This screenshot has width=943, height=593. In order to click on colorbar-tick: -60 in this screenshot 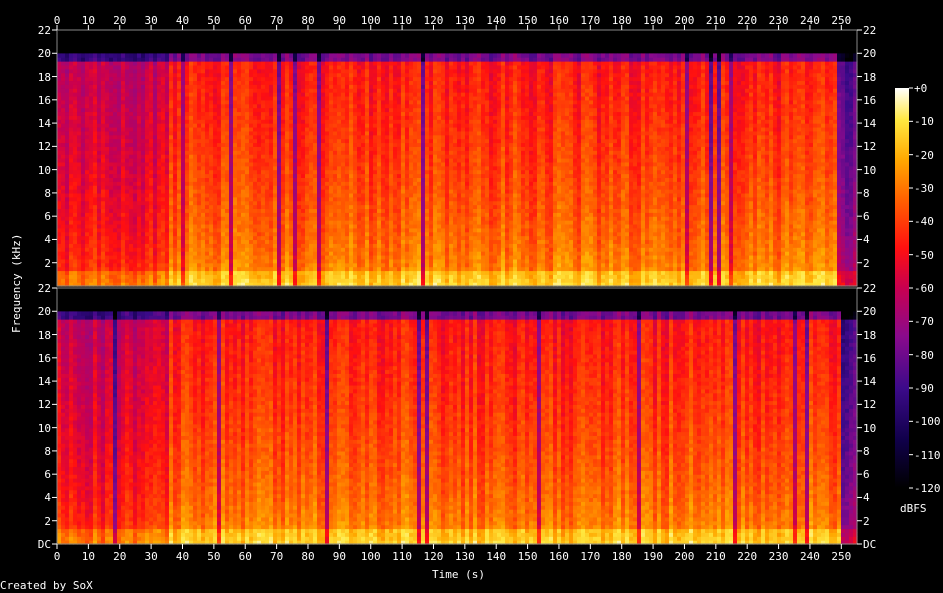, I will do `click(924, 288)`.